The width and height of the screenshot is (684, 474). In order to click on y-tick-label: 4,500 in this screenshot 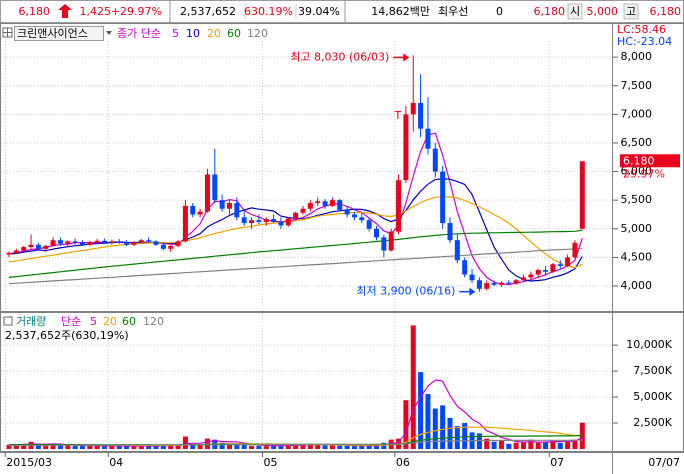, I will do `click(637, 256)`.